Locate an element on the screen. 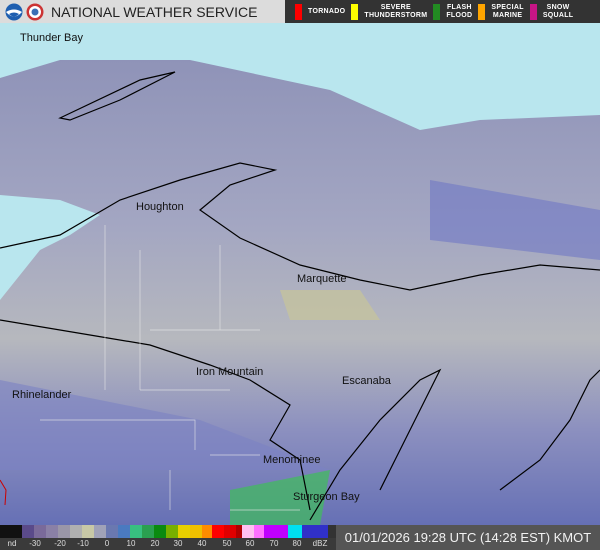  city-label: Menominee is located at coordinates (292, 460).